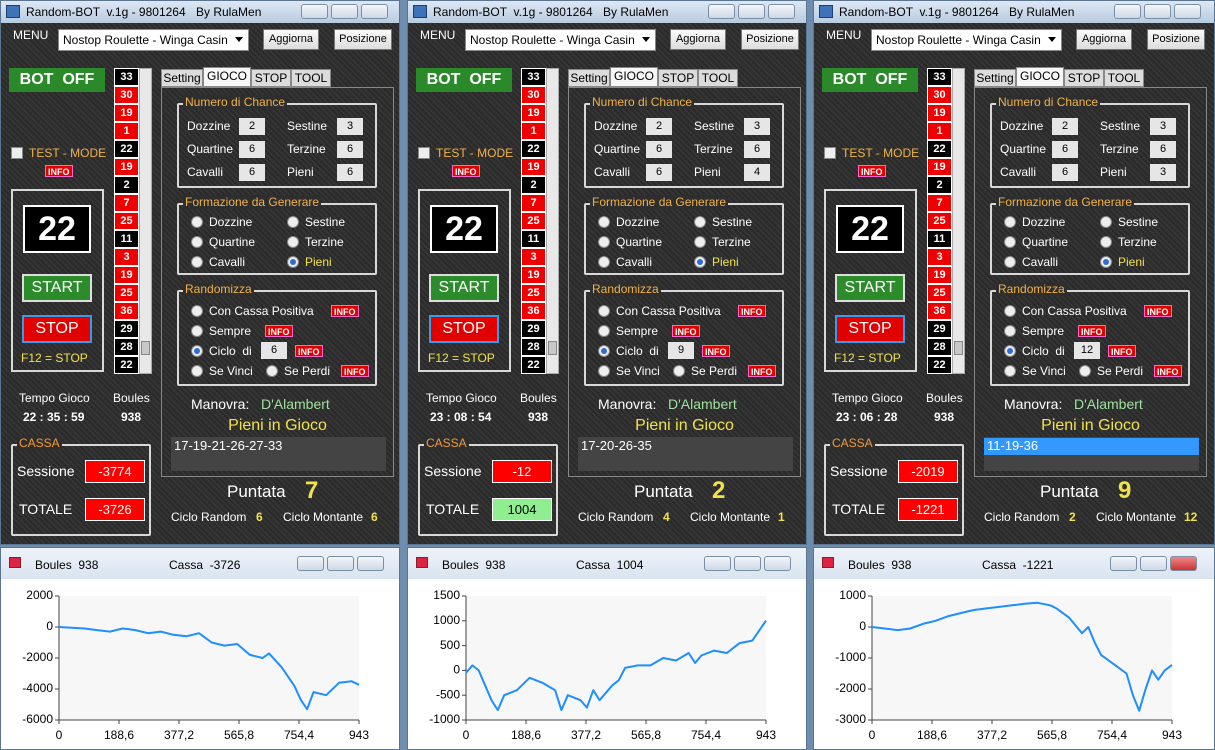 The width and height of the screenshot is (1215, 750). Describe the element at coordinates (1043, 351) in the screenshot. I see `randomizza-option: Ciclo di` at that location.